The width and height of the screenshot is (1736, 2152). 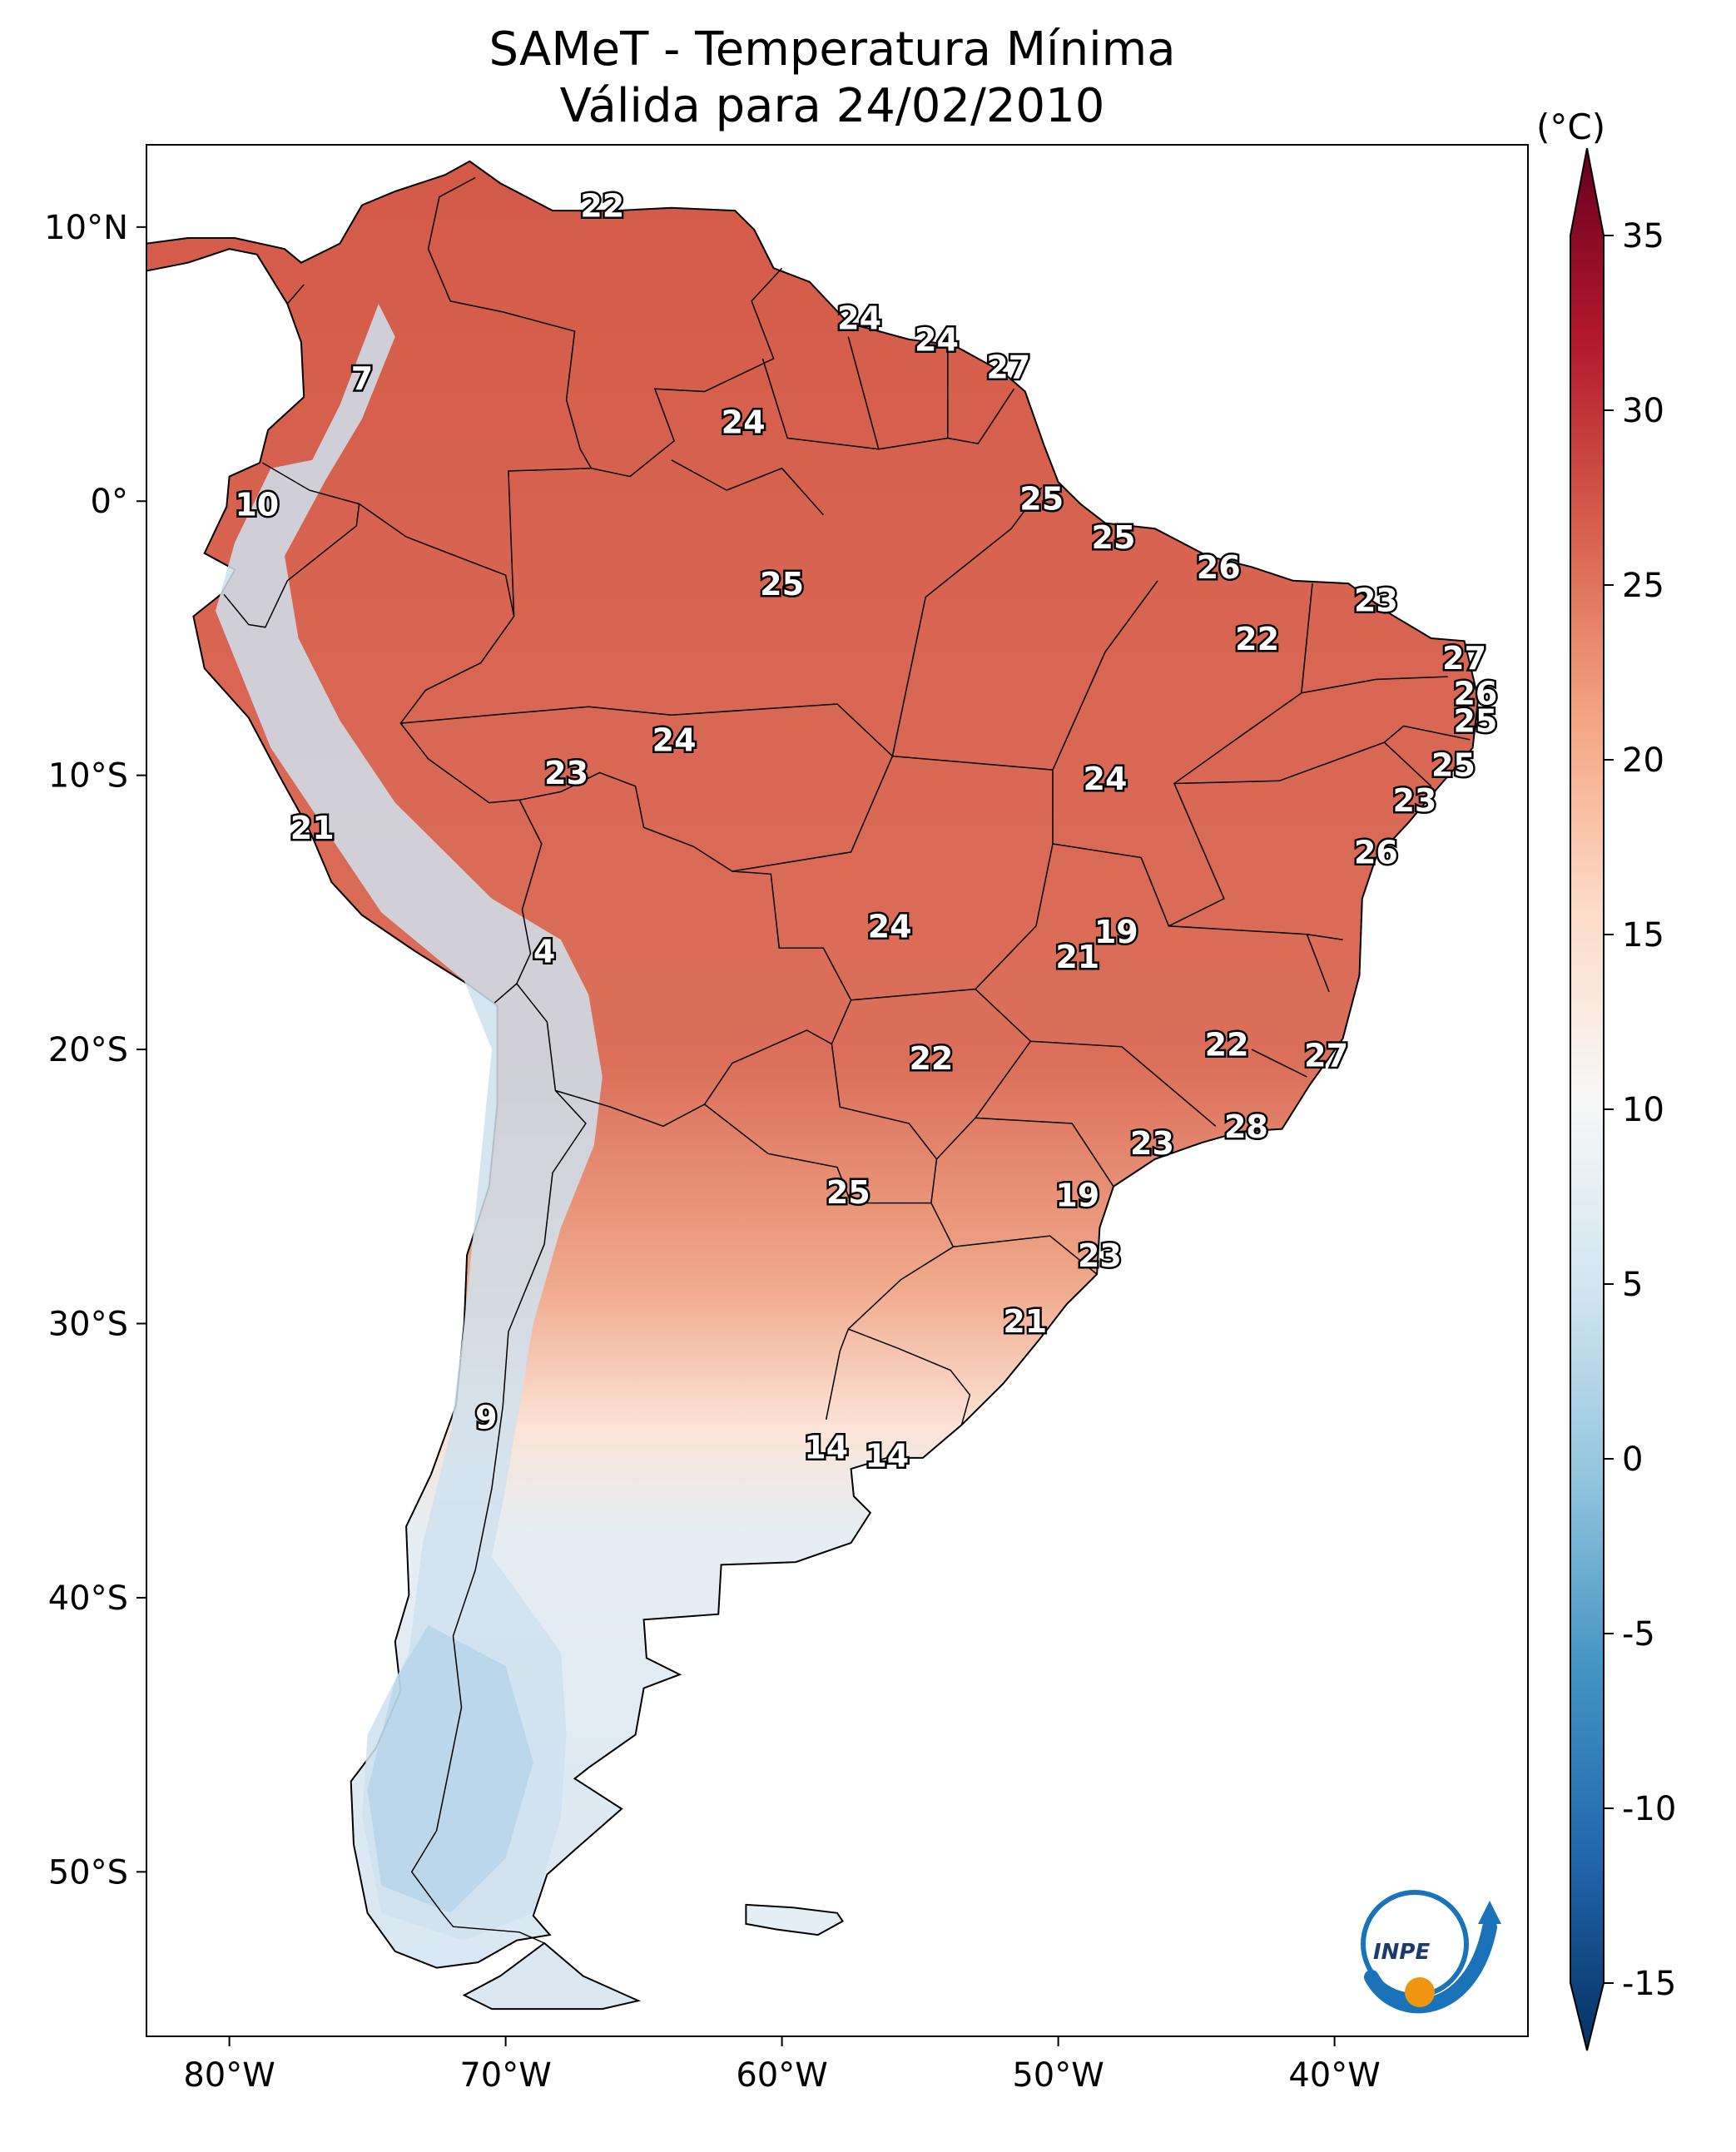 I want to click on colorbar-ticks: 35 30 25 20 15 10 5 0 -5 -10 -15, so click(x=1640, y=1110).